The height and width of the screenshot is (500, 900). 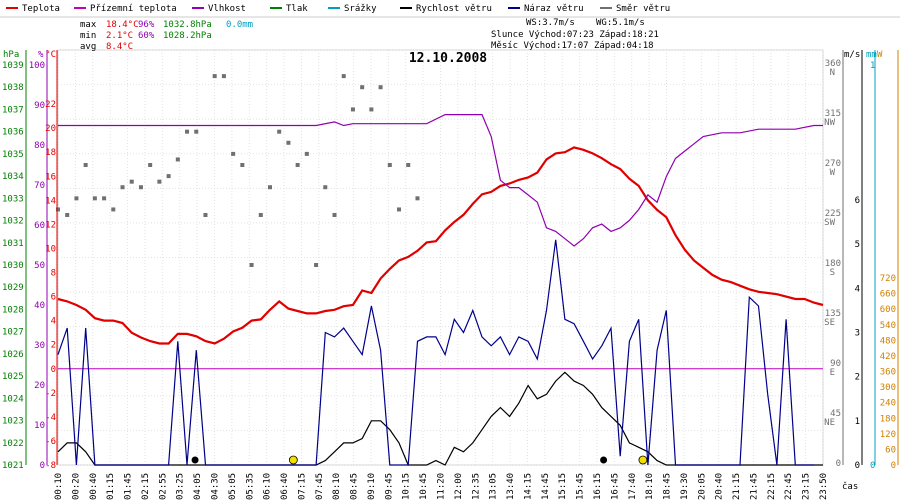 What do you see at coordinates (511, 486) in the screenshot?
I see `x-tick-label: 13:40` at bounding box center [511, 486].